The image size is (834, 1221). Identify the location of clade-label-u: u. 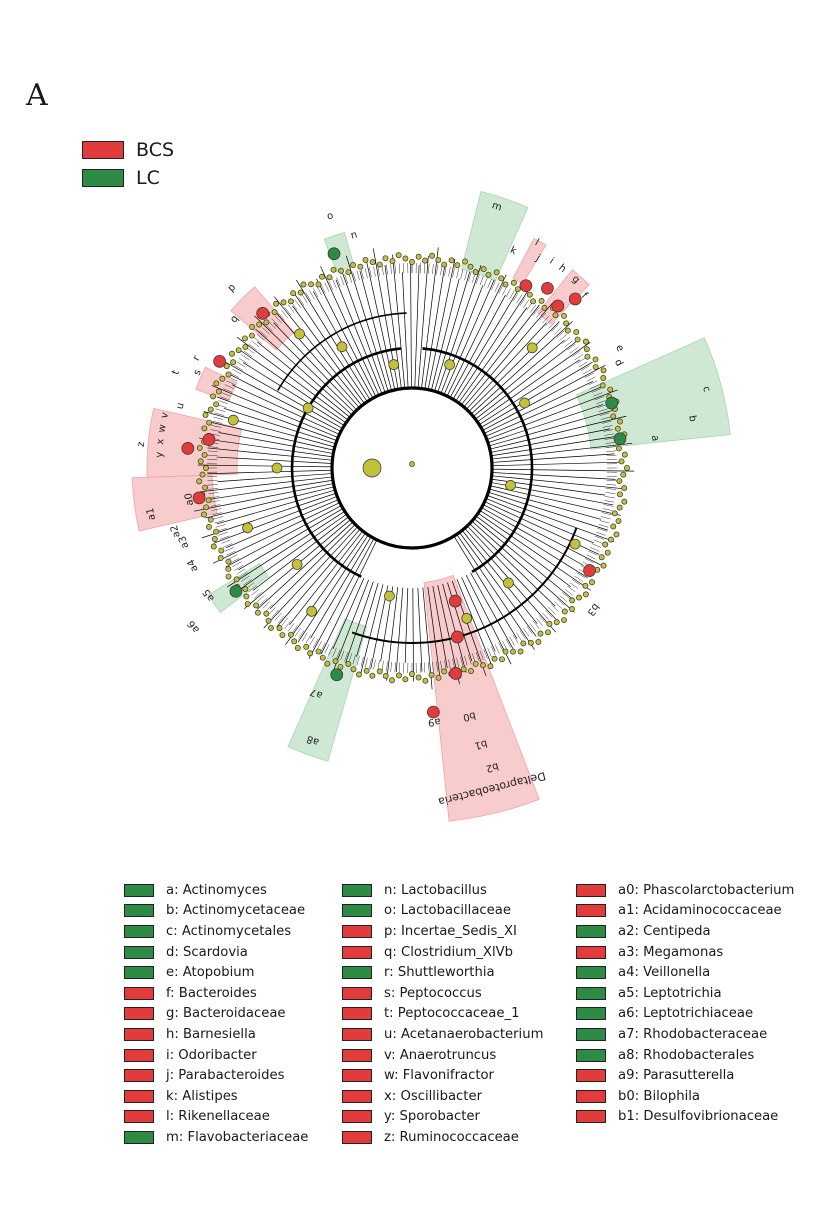
(181, 406).